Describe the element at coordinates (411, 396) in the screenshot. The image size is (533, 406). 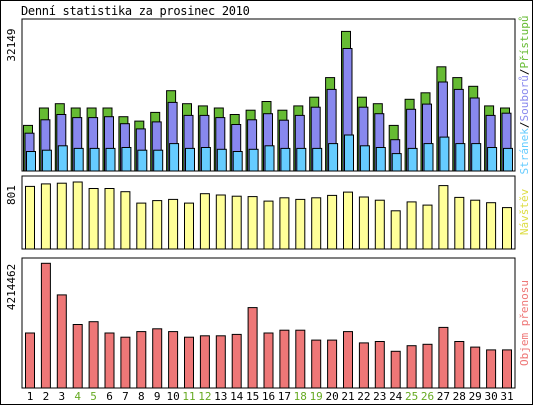
I see `x-tick-label: 25` at that location.